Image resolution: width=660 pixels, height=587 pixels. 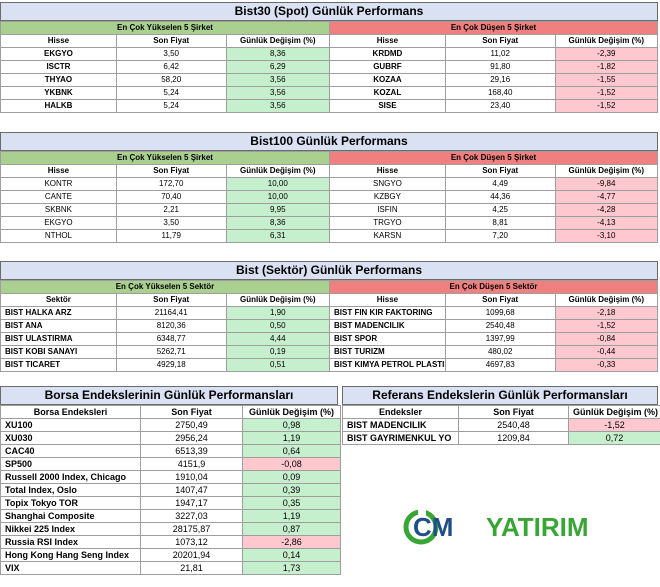 I want to click on index-change: -1,52, so click(x=614, y=425).